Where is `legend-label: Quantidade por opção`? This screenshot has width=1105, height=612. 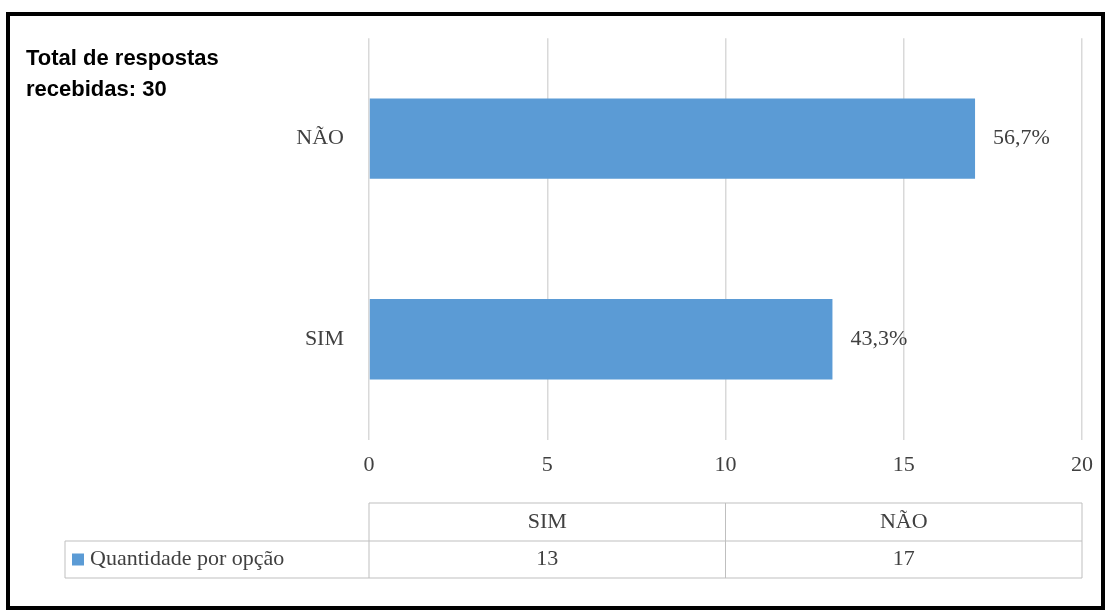 legend-label: Quantidade por opção is located at coordinates (187, 558).